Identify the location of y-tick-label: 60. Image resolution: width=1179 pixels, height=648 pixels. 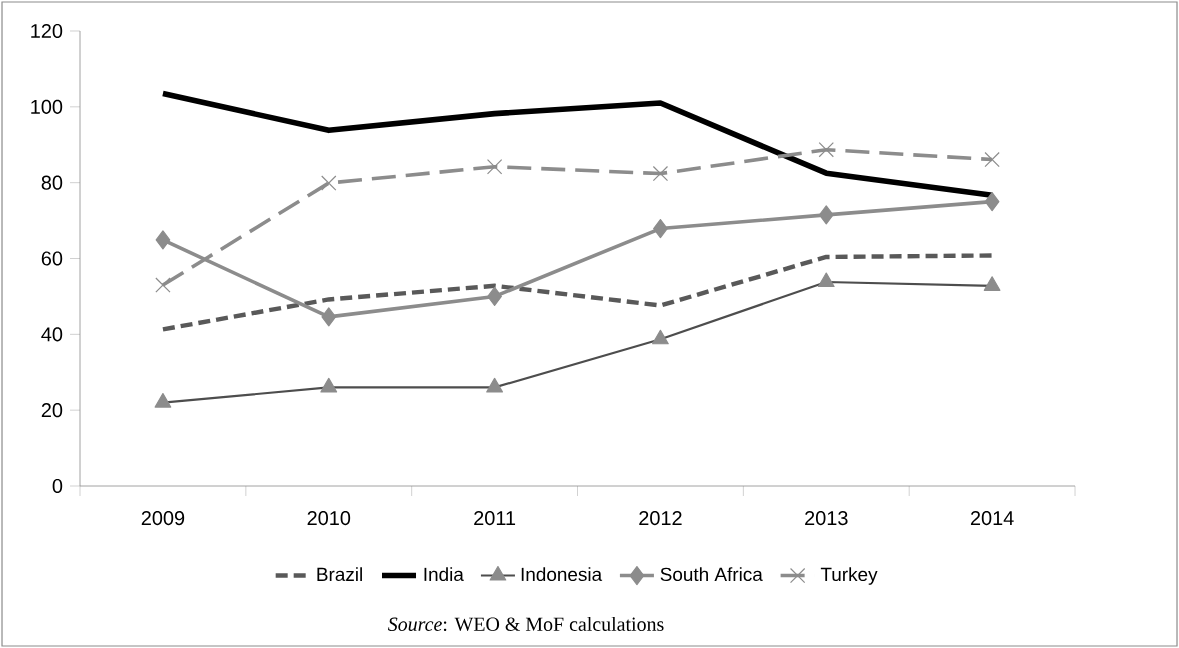
(52, 258).